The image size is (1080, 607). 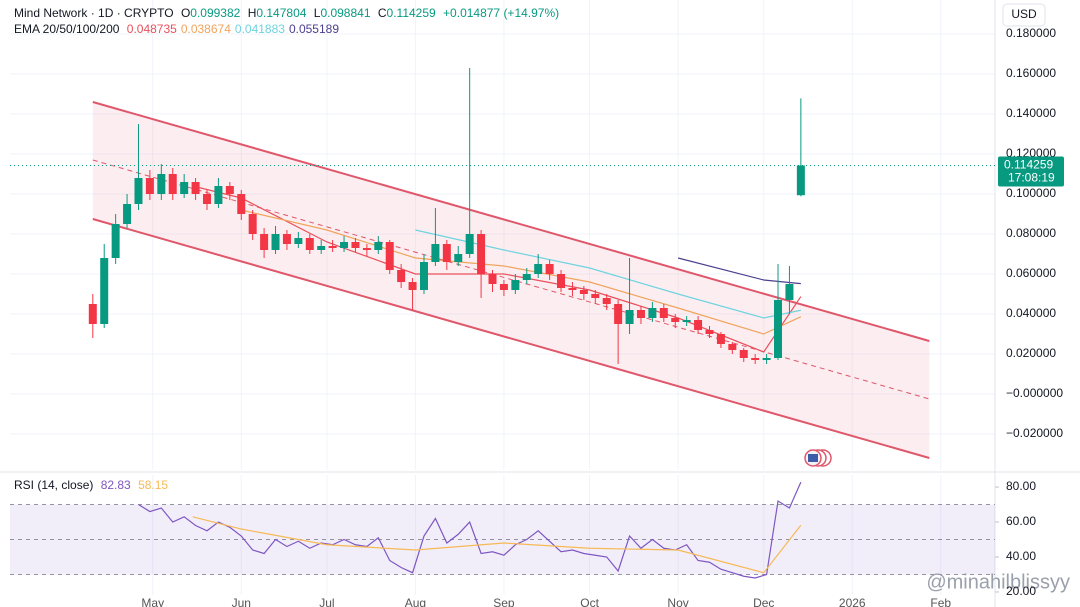 I want to click on indicator-values: 0.048735 0.038674 0.041883 0.055189, so click(x=235, y=29).